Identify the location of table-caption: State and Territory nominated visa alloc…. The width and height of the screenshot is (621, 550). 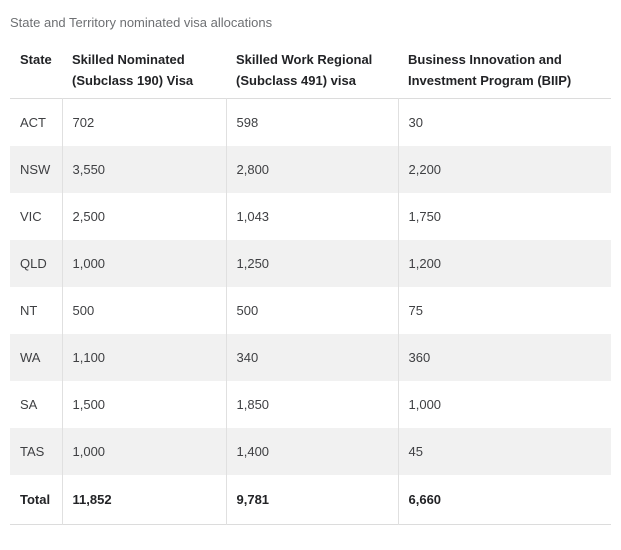
(141, 22).